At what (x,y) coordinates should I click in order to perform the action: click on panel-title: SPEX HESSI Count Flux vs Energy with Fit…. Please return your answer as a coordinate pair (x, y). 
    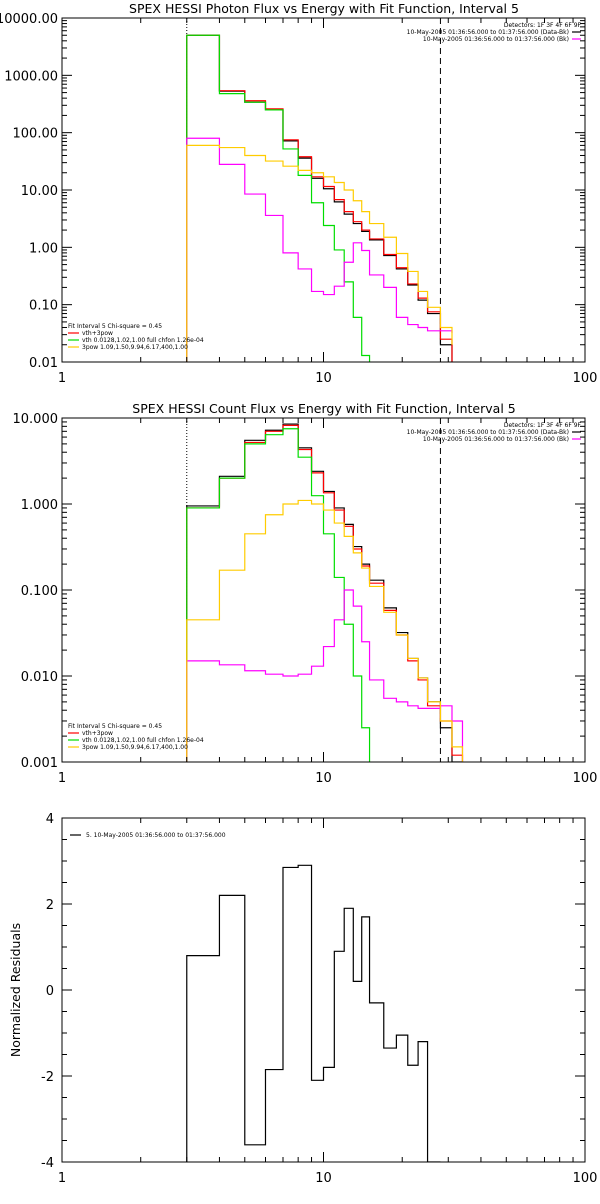
    Looking at the image, I should click on (323, 408).